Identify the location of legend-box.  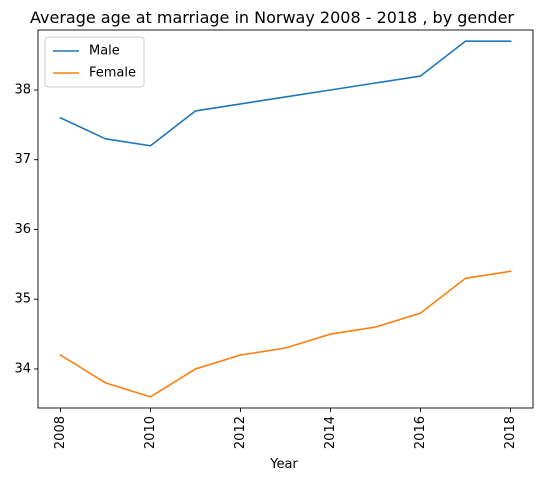
(94, 62).